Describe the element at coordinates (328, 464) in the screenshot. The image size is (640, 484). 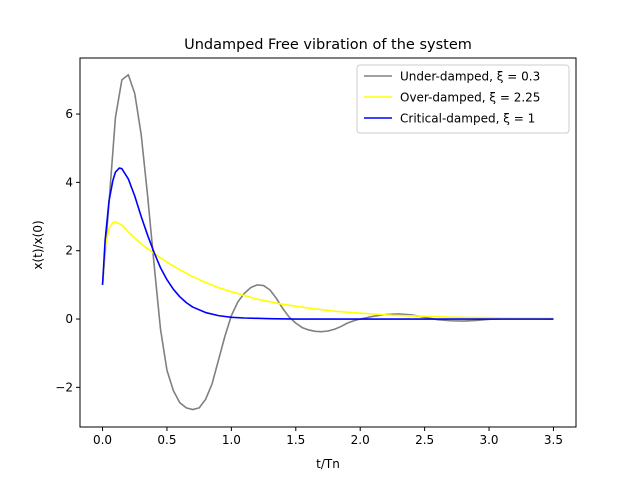
I see `x-axis-label: t/Tn` at that location.